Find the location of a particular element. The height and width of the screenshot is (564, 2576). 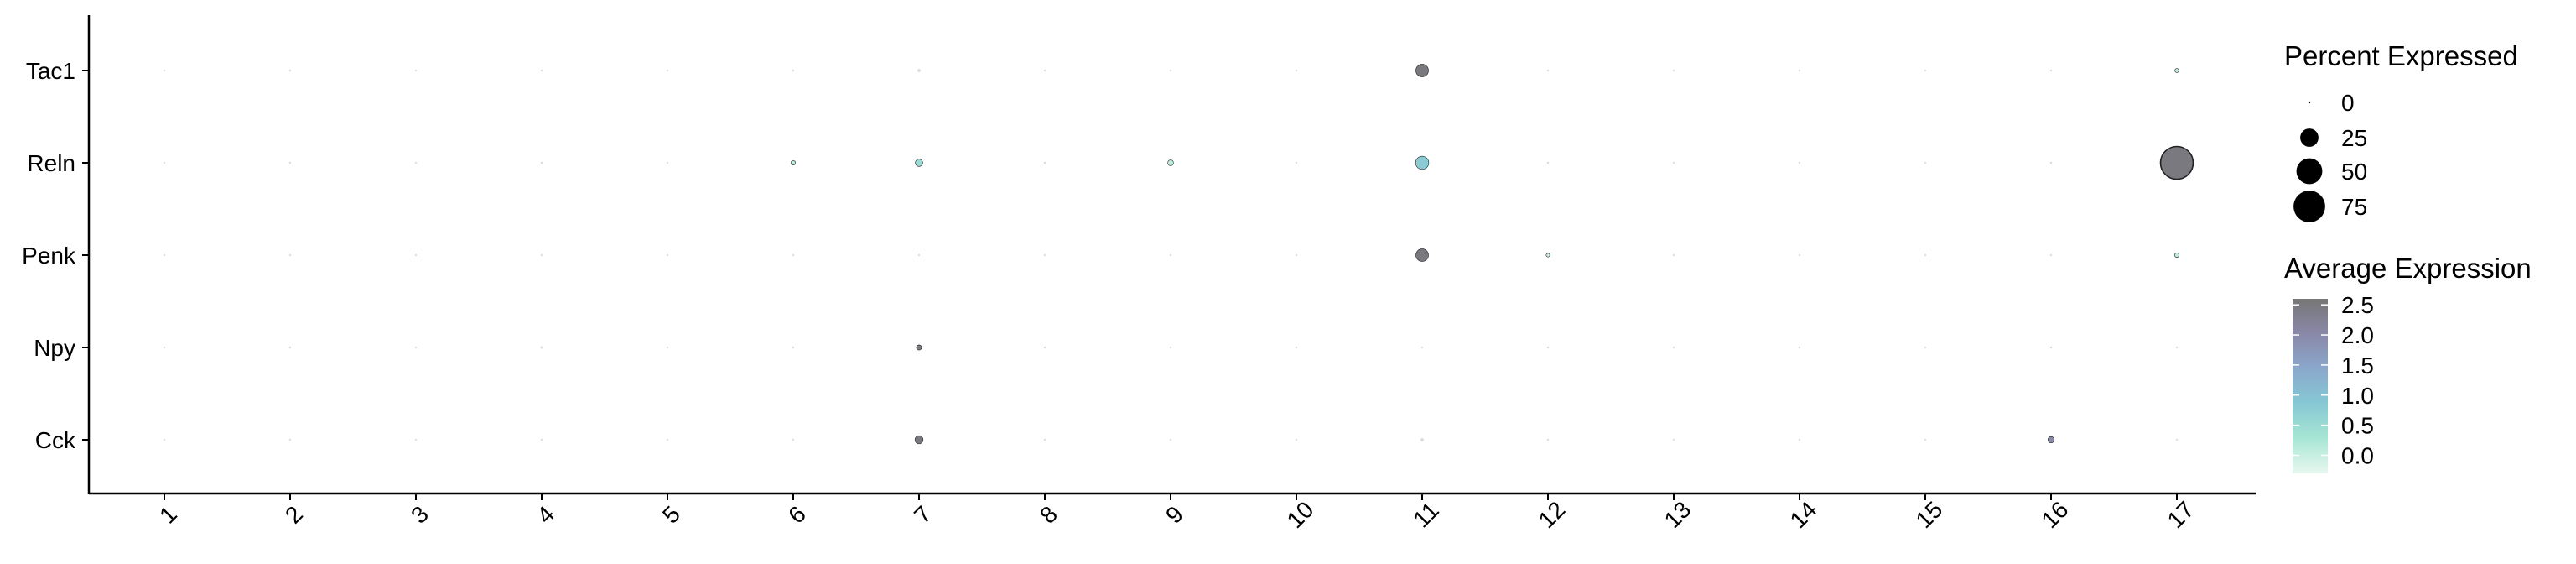

percent-expressed-title: Percent Expressed is located at coordinates (2401, 55).